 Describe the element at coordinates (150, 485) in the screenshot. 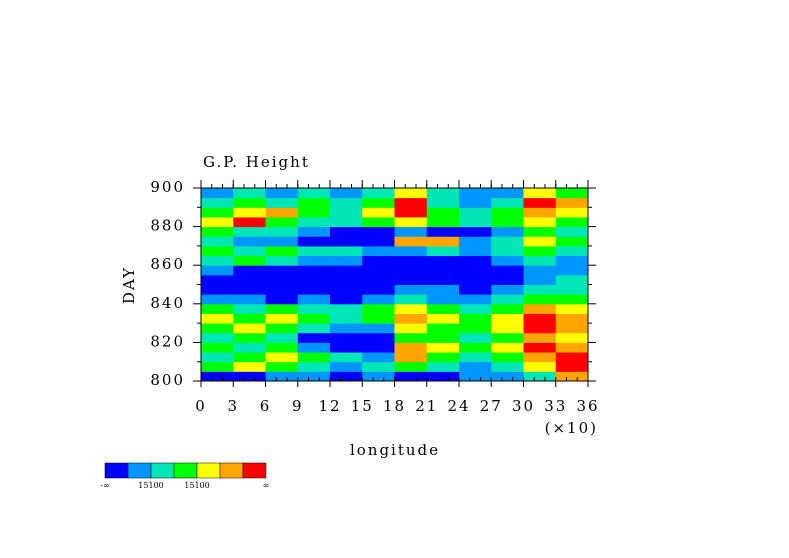

I see `colorbar-label: 15100` at that location.